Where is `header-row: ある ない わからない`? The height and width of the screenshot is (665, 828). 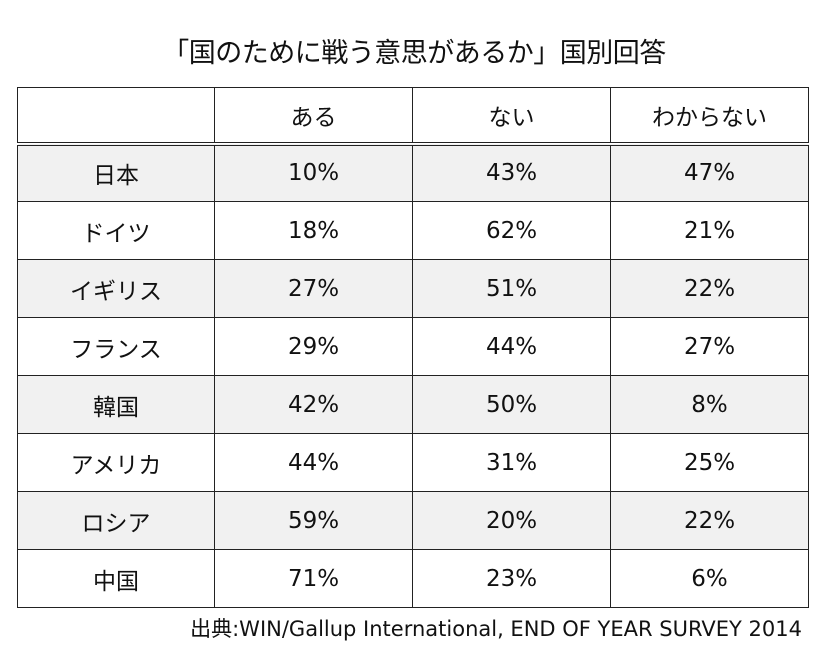 header-row: ある ない わからない is located at coordinates (413, 116).